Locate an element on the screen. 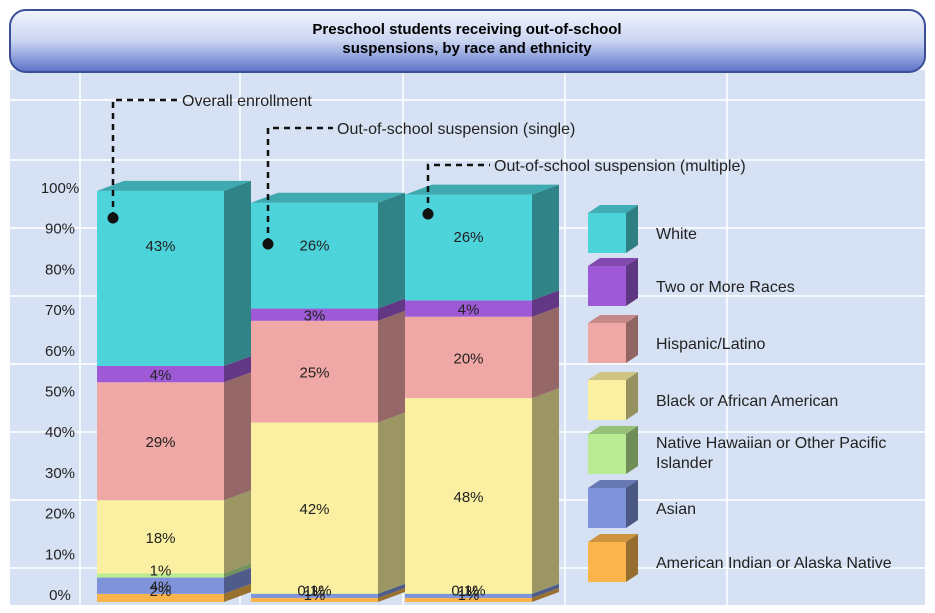  bar-stack: 1%1%0.1% 48% 20% 4% 26% is located at coordinates (482, 394).